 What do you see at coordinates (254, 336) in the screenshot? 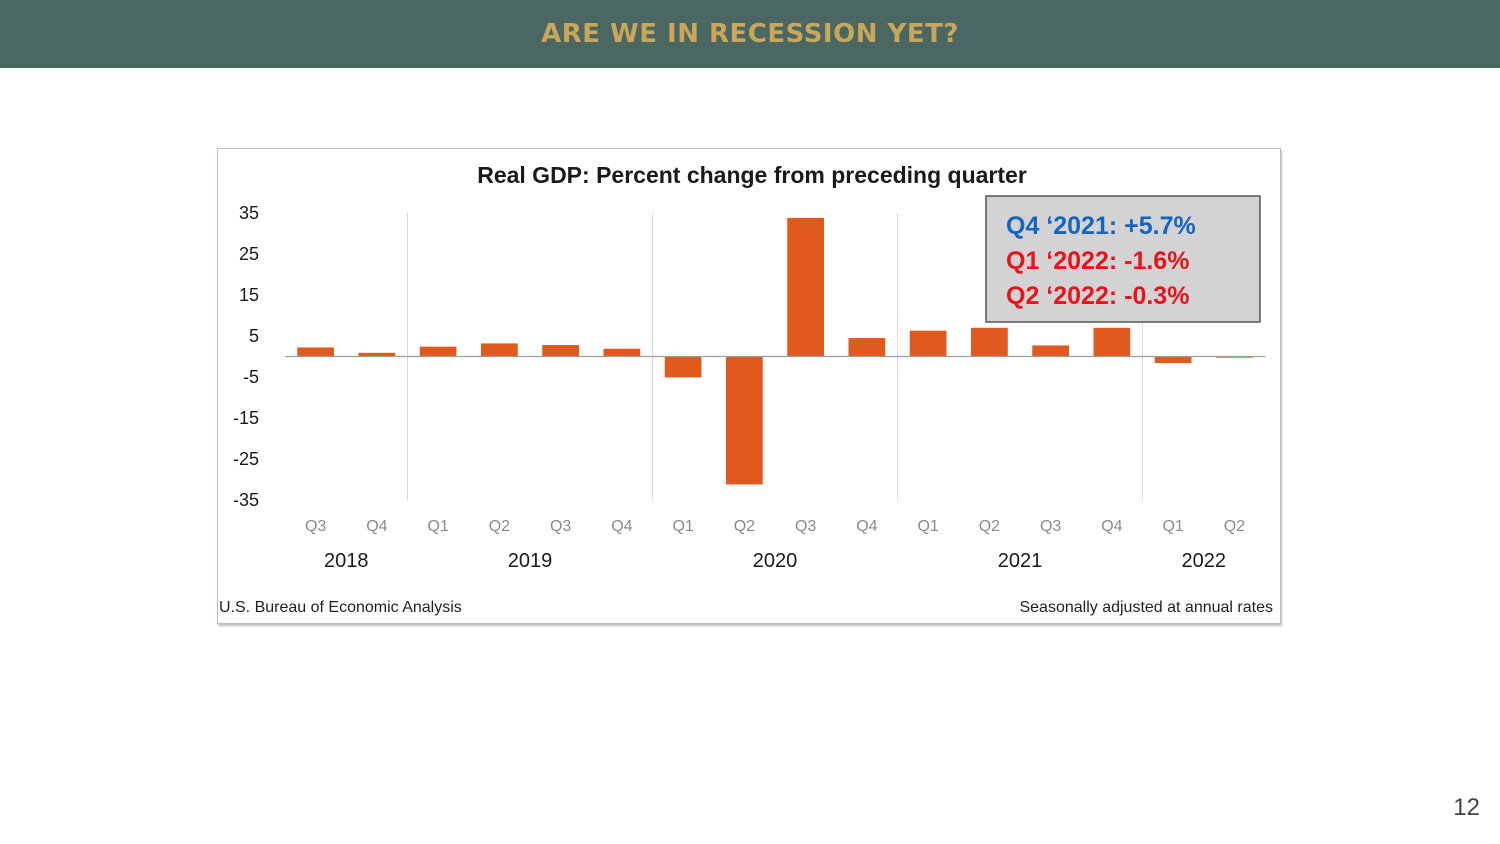
I see `y-tick-label: 5` at bounding box center [254, 336].